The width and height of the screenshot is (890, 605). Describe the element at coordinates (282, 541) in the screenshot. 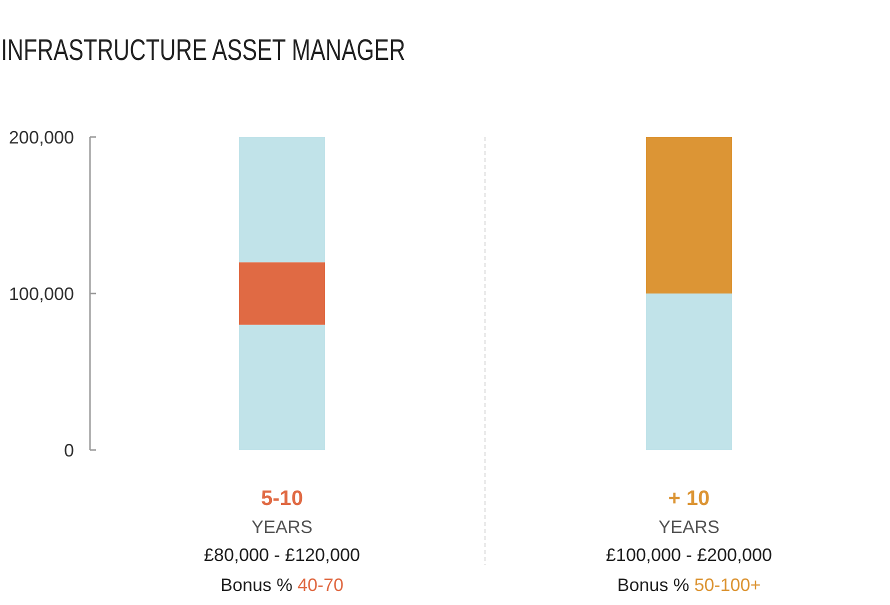

I see `x-tick-label: 5-10 YEARS £80,000 - £120,000 Bonus % 40-70` at that location.